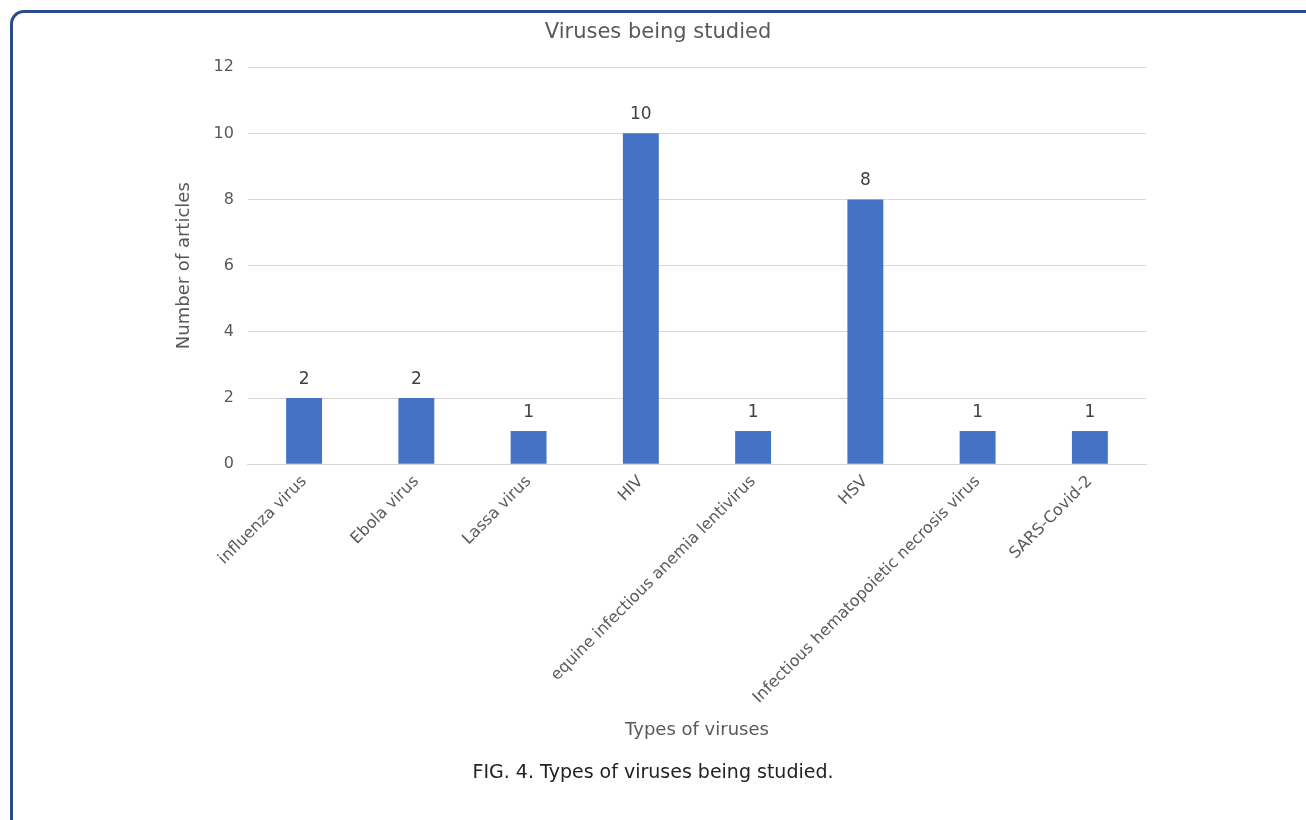 The width and height of the screenshot is (1306, 820). I want to click on y-tick-label: 4, so click(228, 331).